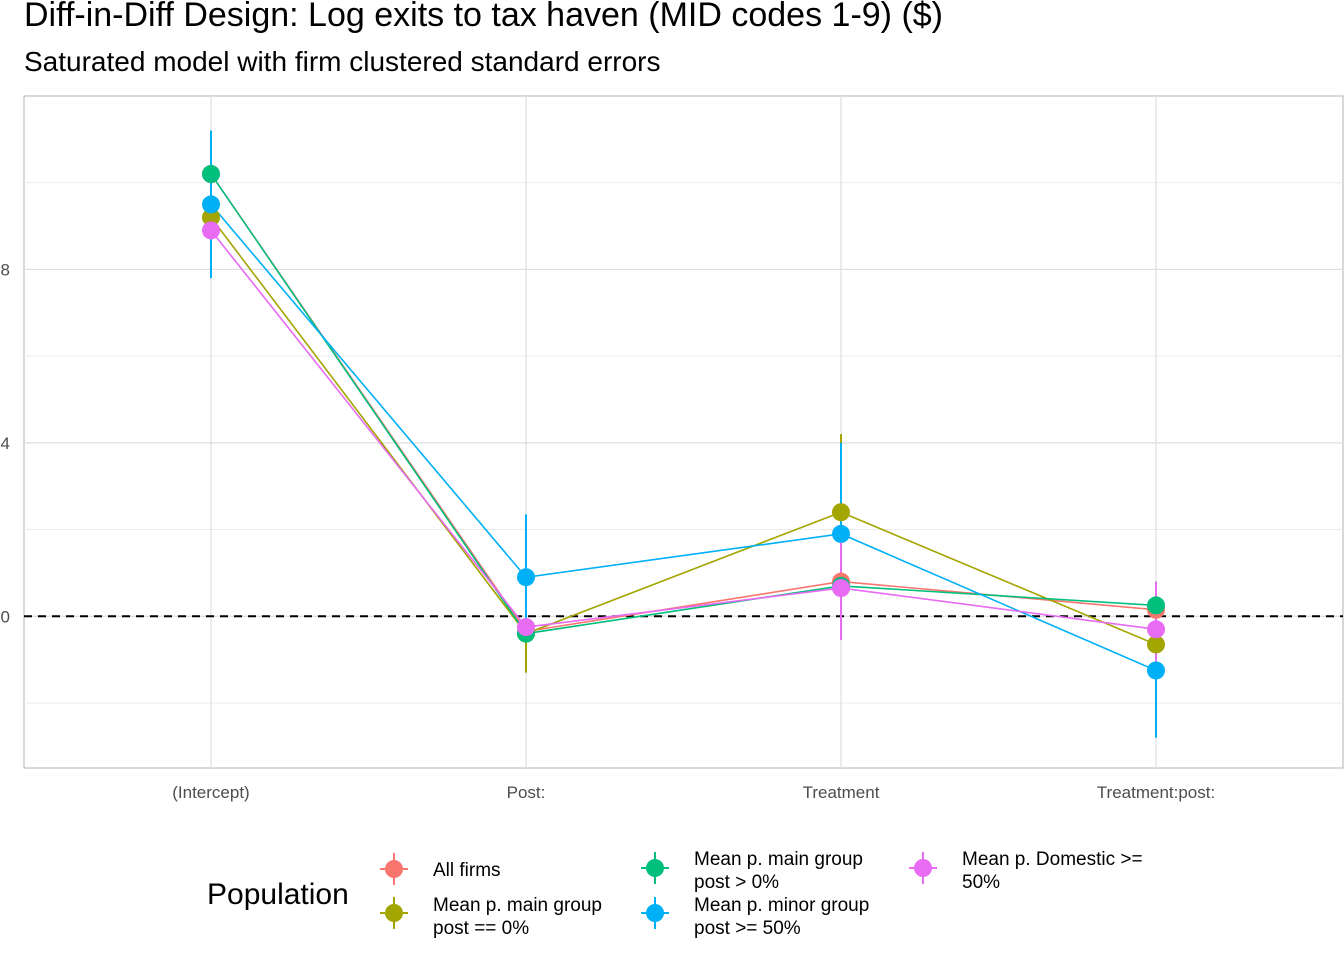  I want to click on x-tick-label: Treatment:post:, so click(1156, 792).